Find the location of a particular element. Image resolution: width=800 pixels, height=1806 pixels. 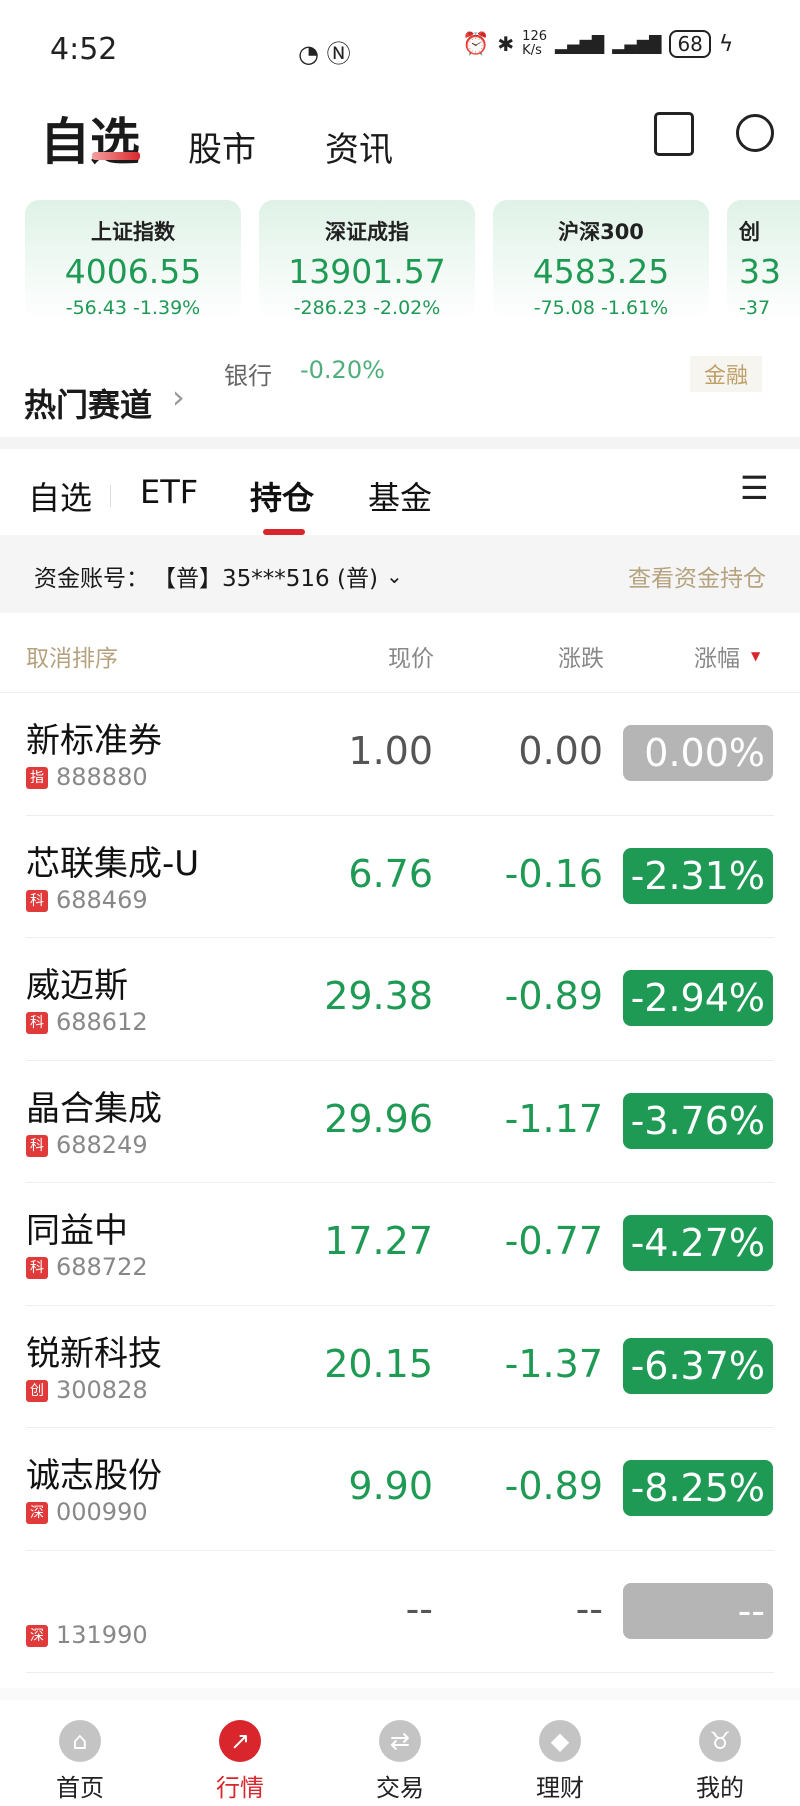

index-value: 13901.57 is located at coordinates (367, 271).